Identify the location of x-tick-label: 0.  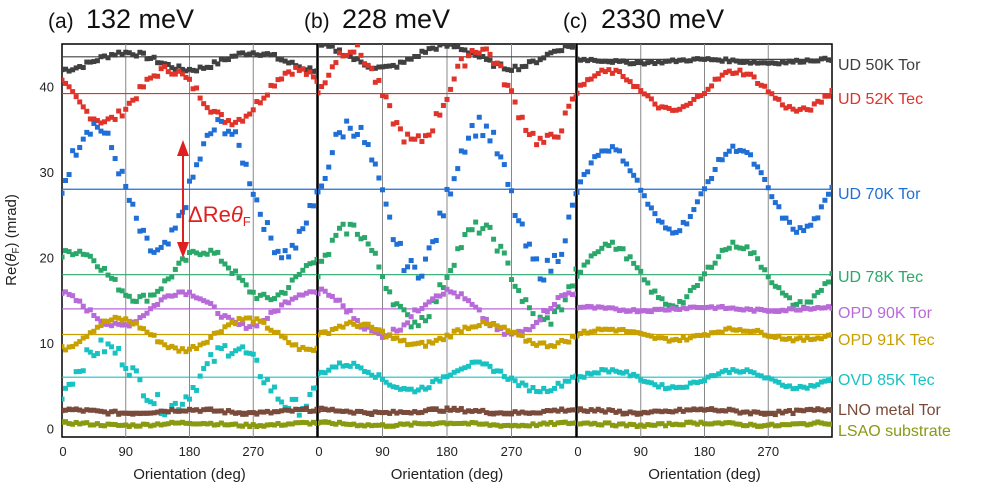
(62, 451).